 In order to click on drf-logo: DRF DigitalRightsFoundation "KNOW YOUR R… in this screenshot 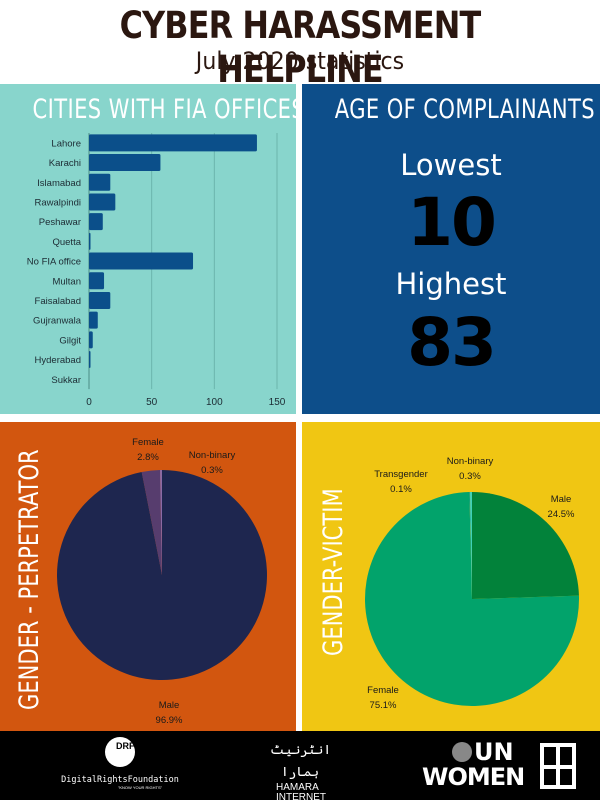, I will do `click(120, 763)`.